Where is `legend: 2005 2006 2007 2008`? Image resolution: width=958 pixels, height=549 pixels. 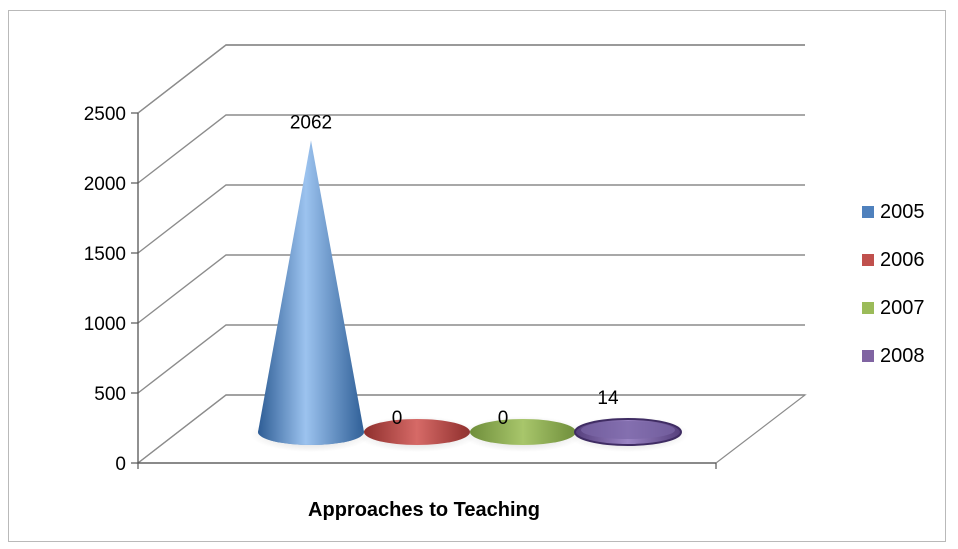 legend: 2005 2006 2007 2008 is located at coordinates (893, 284).